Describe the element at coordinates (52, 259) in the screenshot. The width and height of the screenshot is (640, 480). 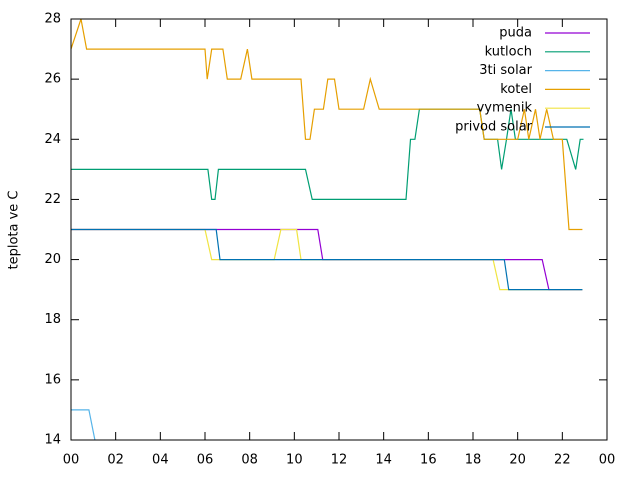
I see `y-tick-label: 20` at that location.